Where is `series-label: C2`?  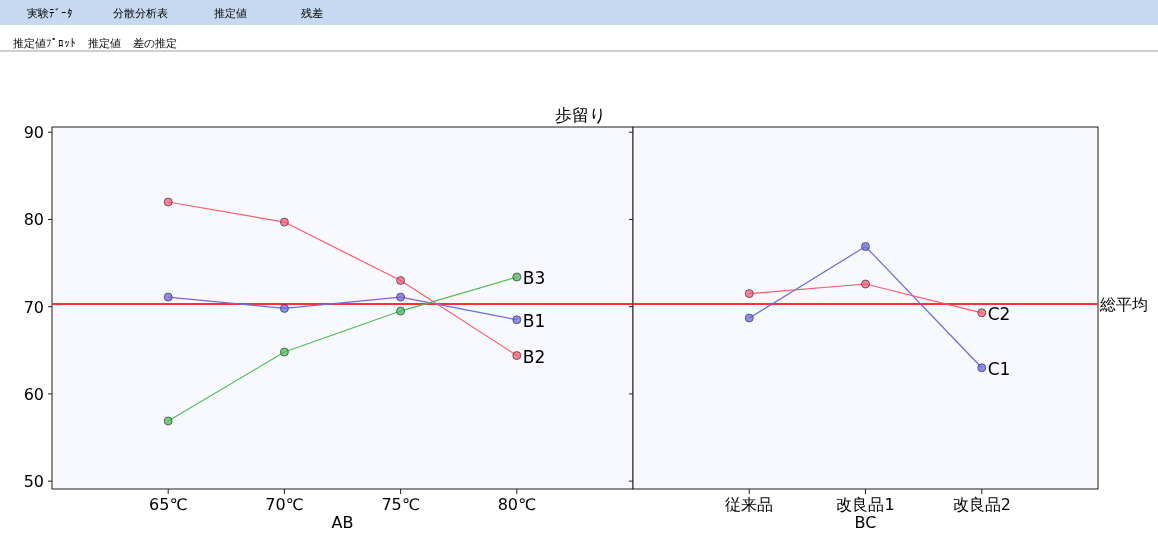 series-label: C2 is located at coordinates (999, 313).